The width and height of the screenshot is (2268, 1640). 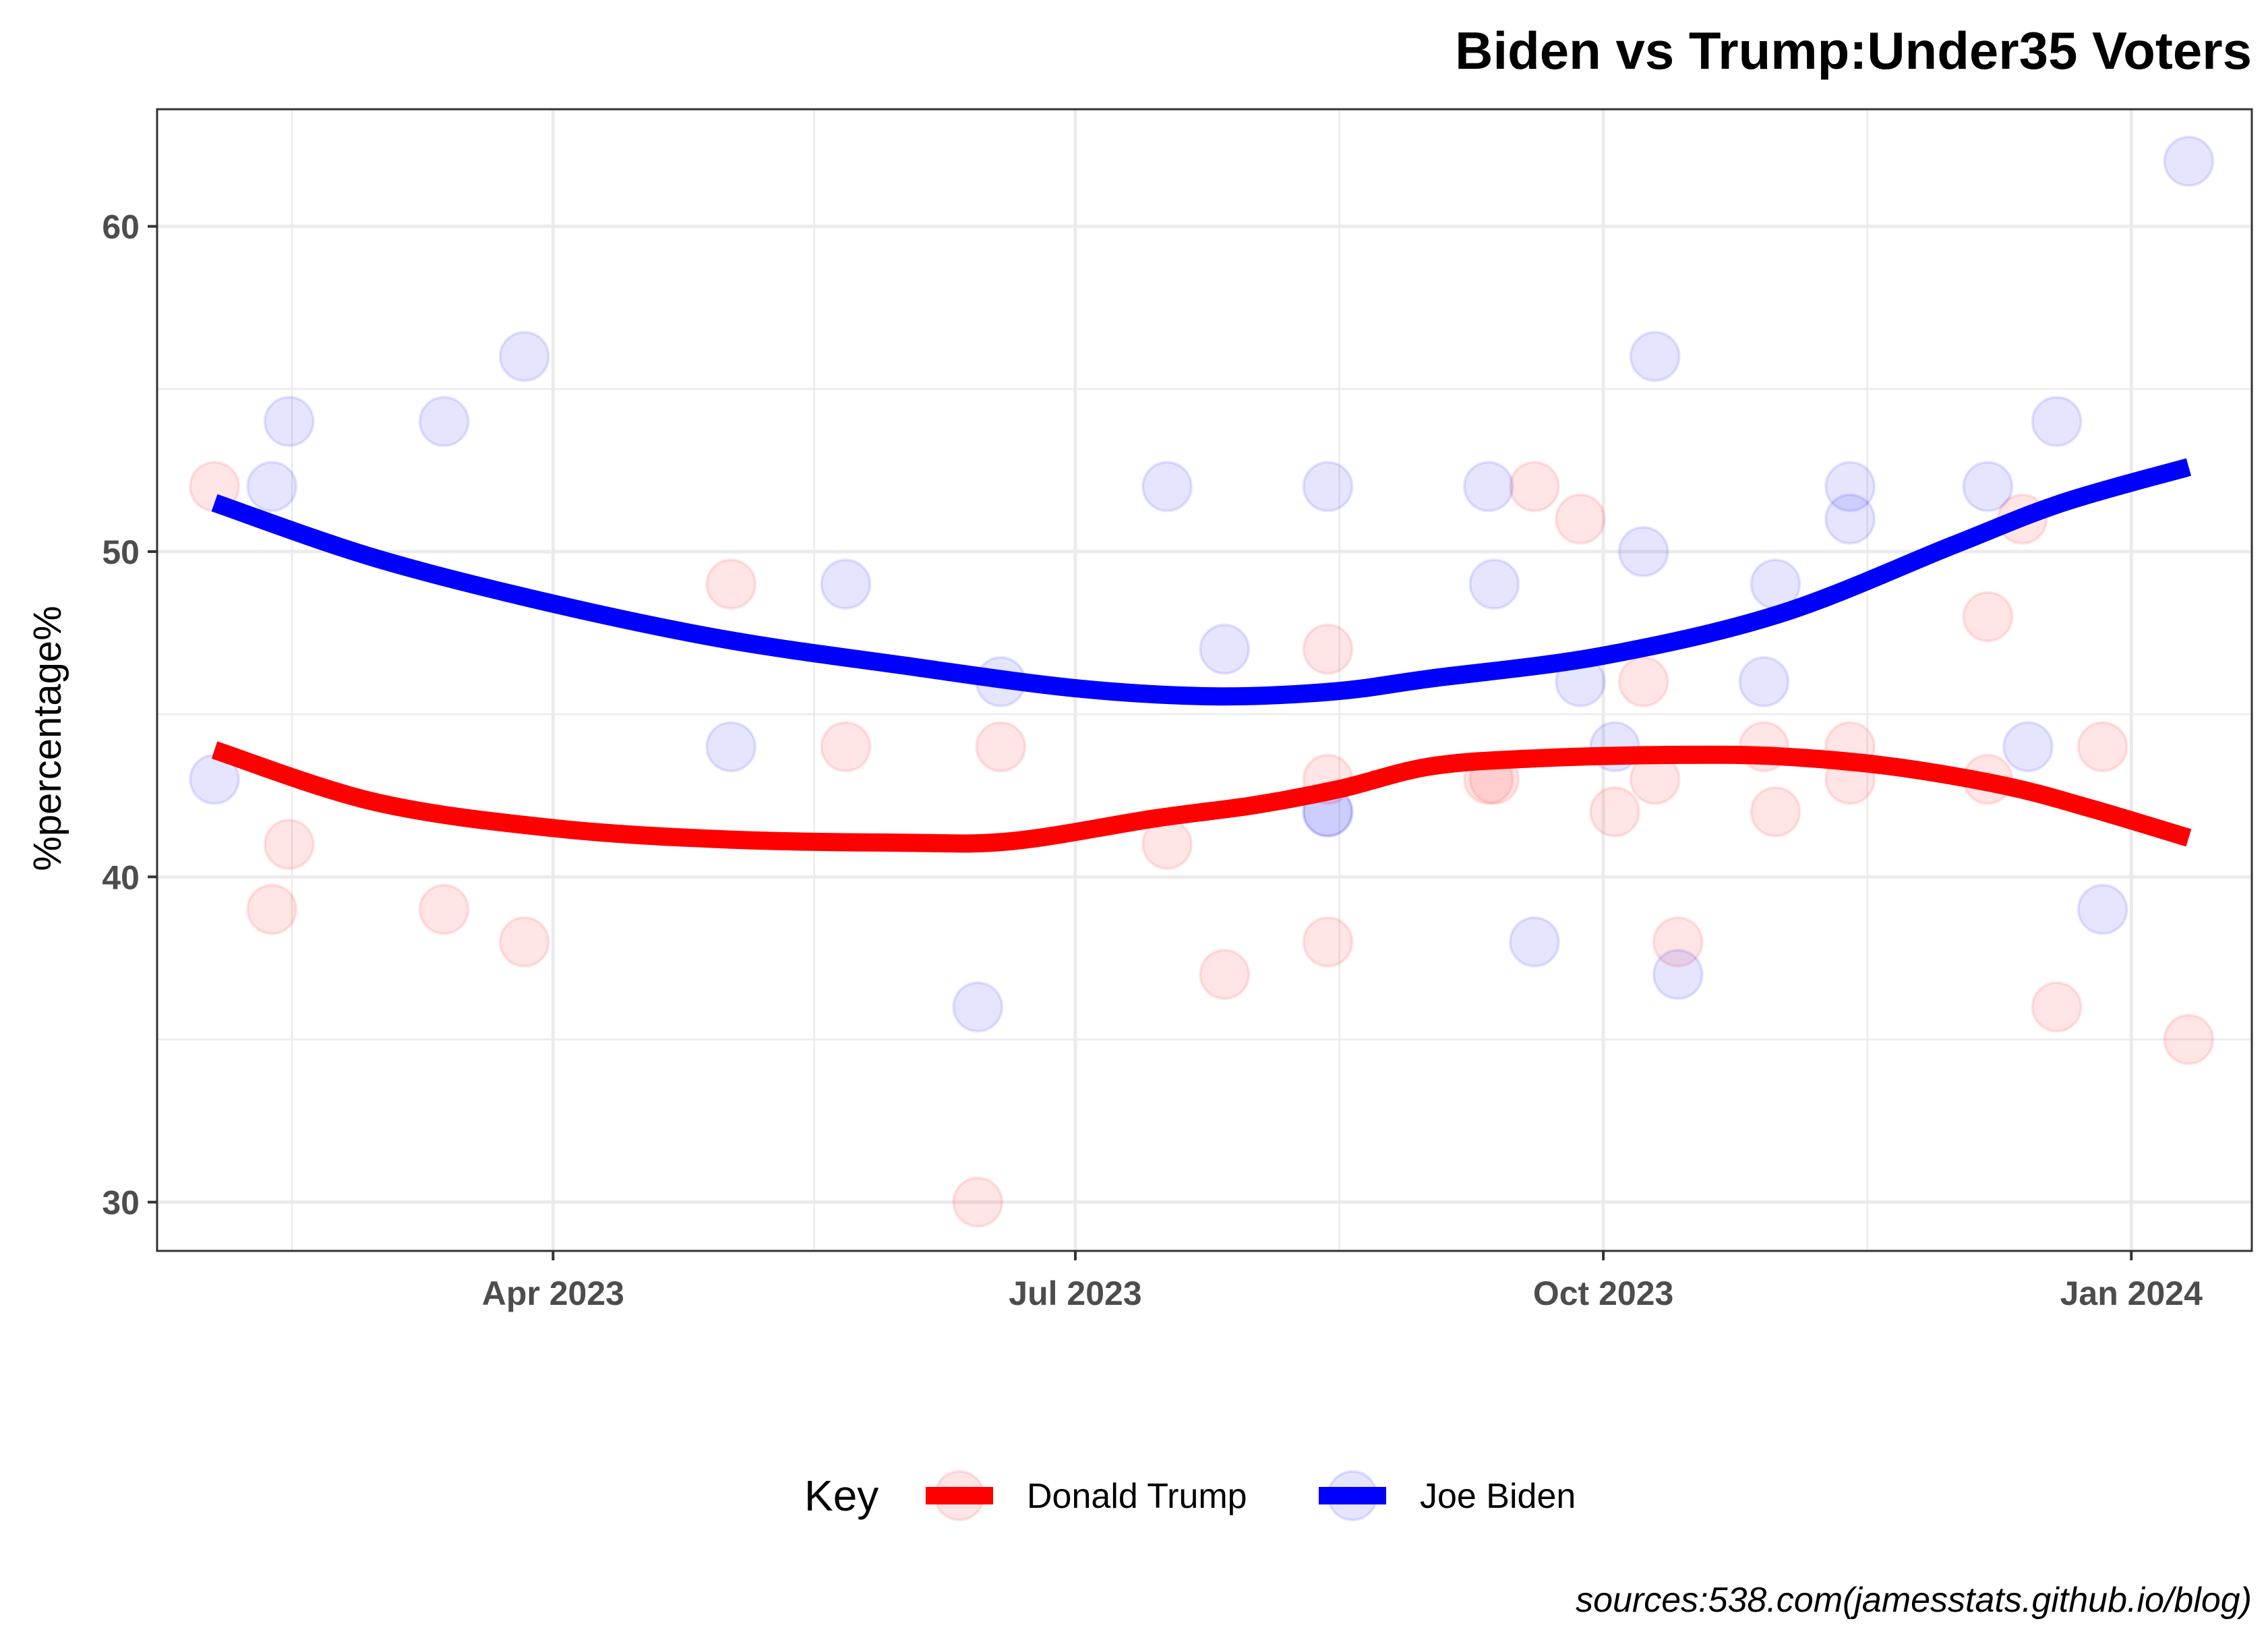 I want to click on legend-label-joe-biden: Joe Biden, so click(x=1498, y=1496).